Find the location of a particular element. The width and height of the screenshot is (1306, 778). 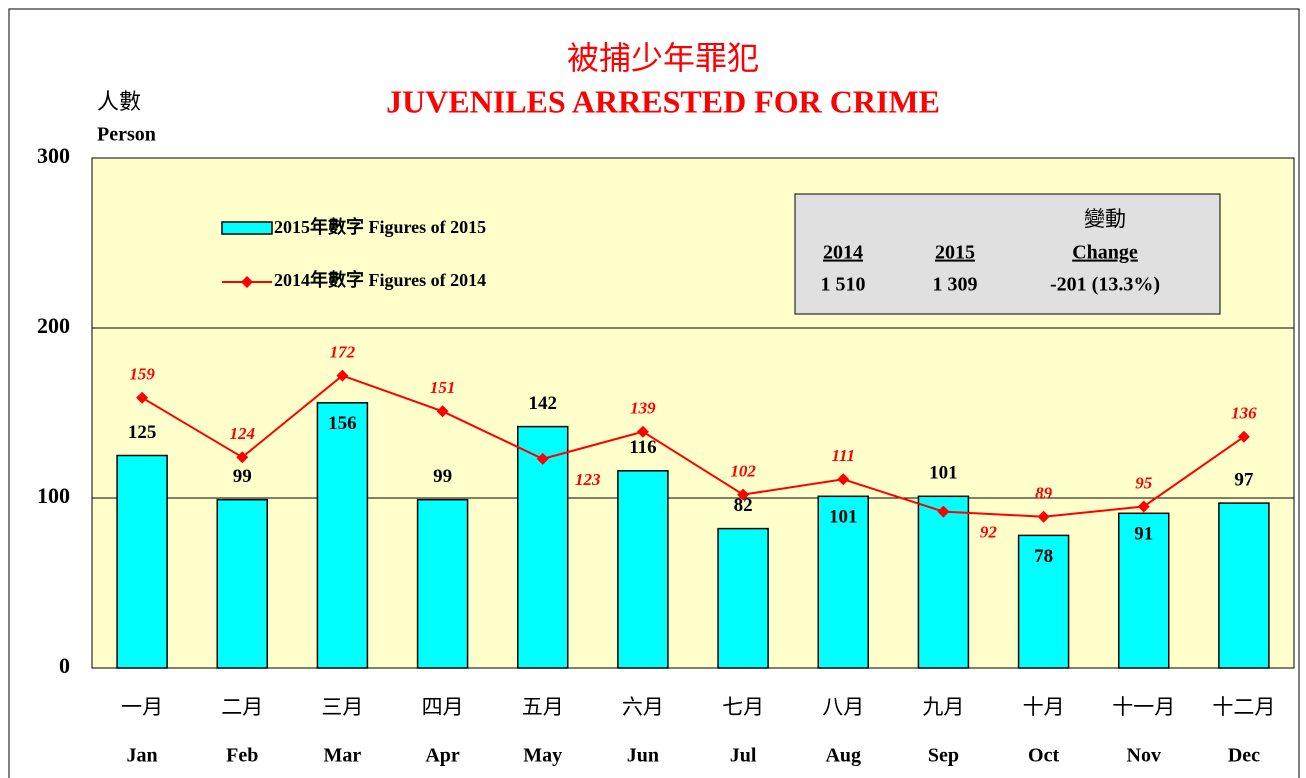

x-tick-label-cn: 三月 is located at coordinates (342, 707).